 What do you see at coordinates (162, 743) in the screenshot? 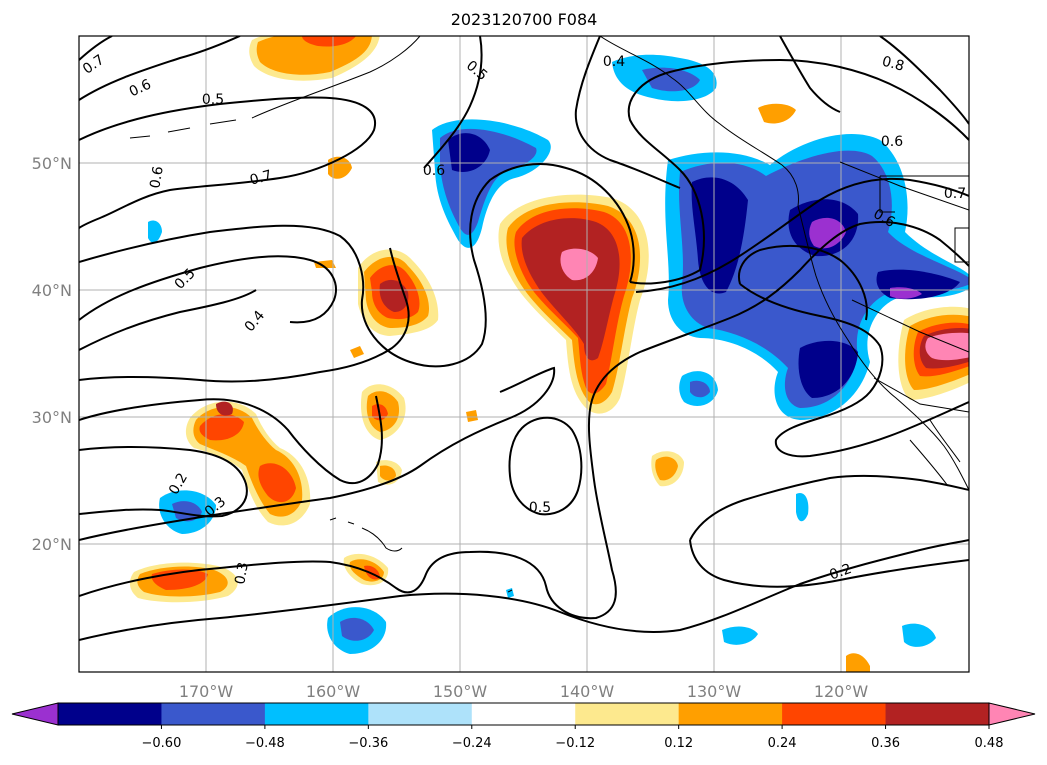
I see `colorbar-tick-label: −0.60` at bounding box center [162, 743].